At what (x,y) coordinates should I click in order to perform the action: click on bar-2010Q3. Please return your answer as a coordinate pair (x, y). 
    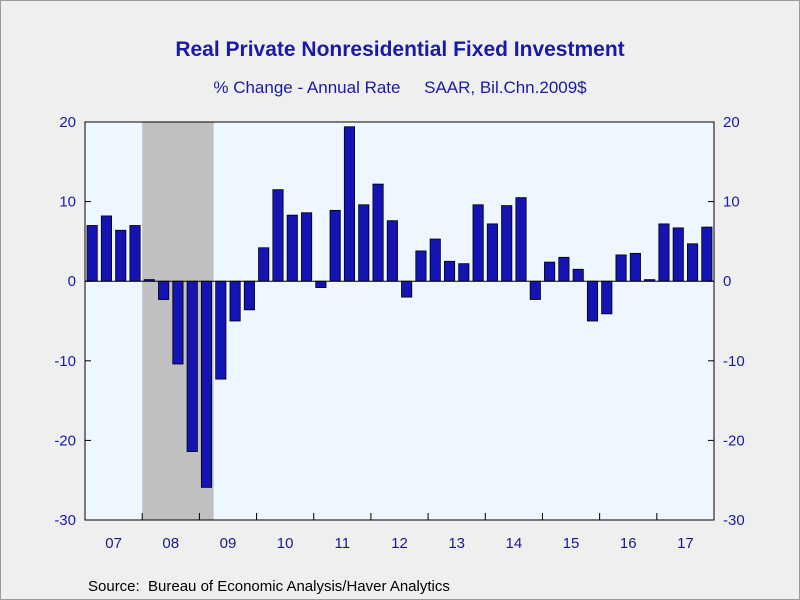
    Looking at the image, I should click on (292, 248).